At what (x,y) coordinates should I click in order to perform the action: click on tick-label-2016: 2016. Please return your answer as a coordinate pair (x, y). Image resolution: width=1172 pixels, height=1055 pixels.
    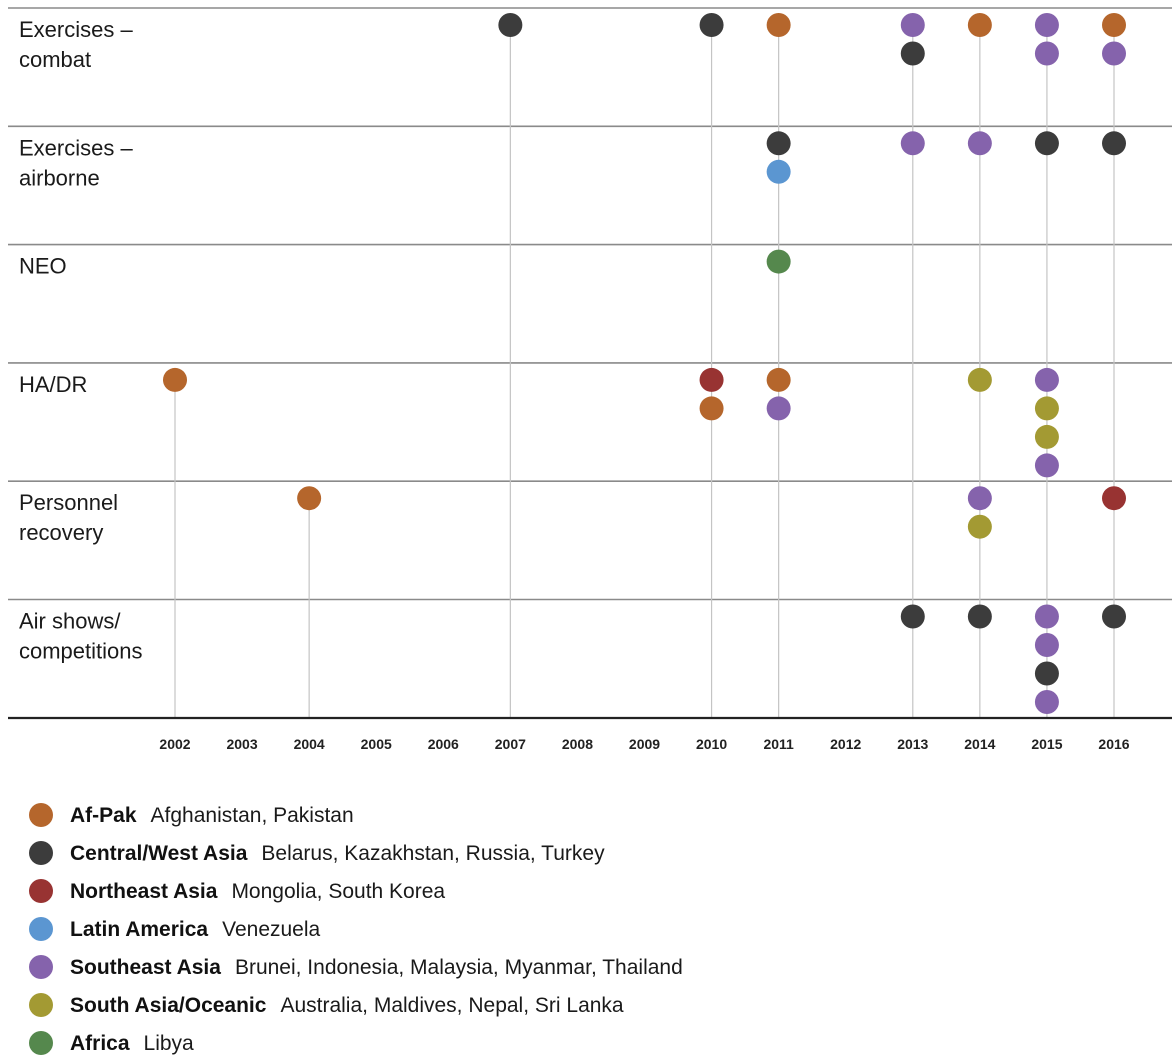
    Looking at the image, I should click on (1113, 744).